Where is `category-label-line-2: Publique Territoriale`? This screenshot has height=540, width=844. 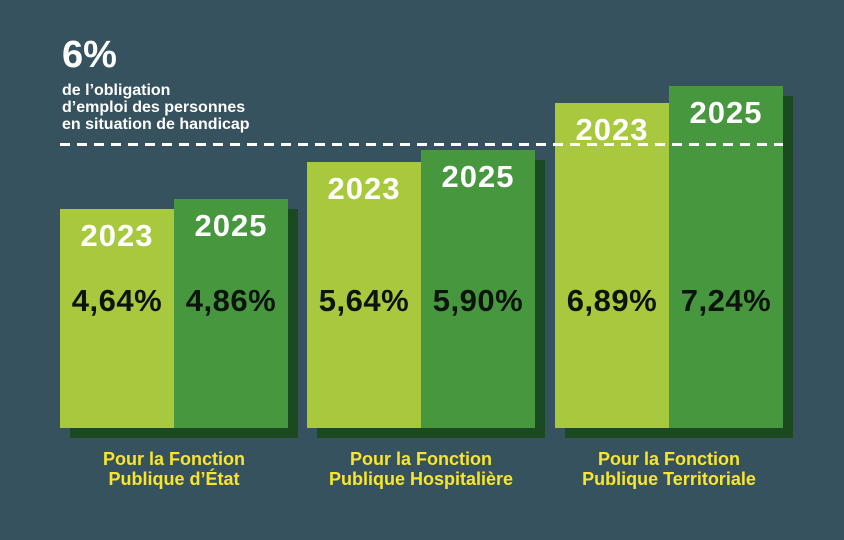
category-label-line-2: Publique Territoriale is located at coordinates (669, 479).